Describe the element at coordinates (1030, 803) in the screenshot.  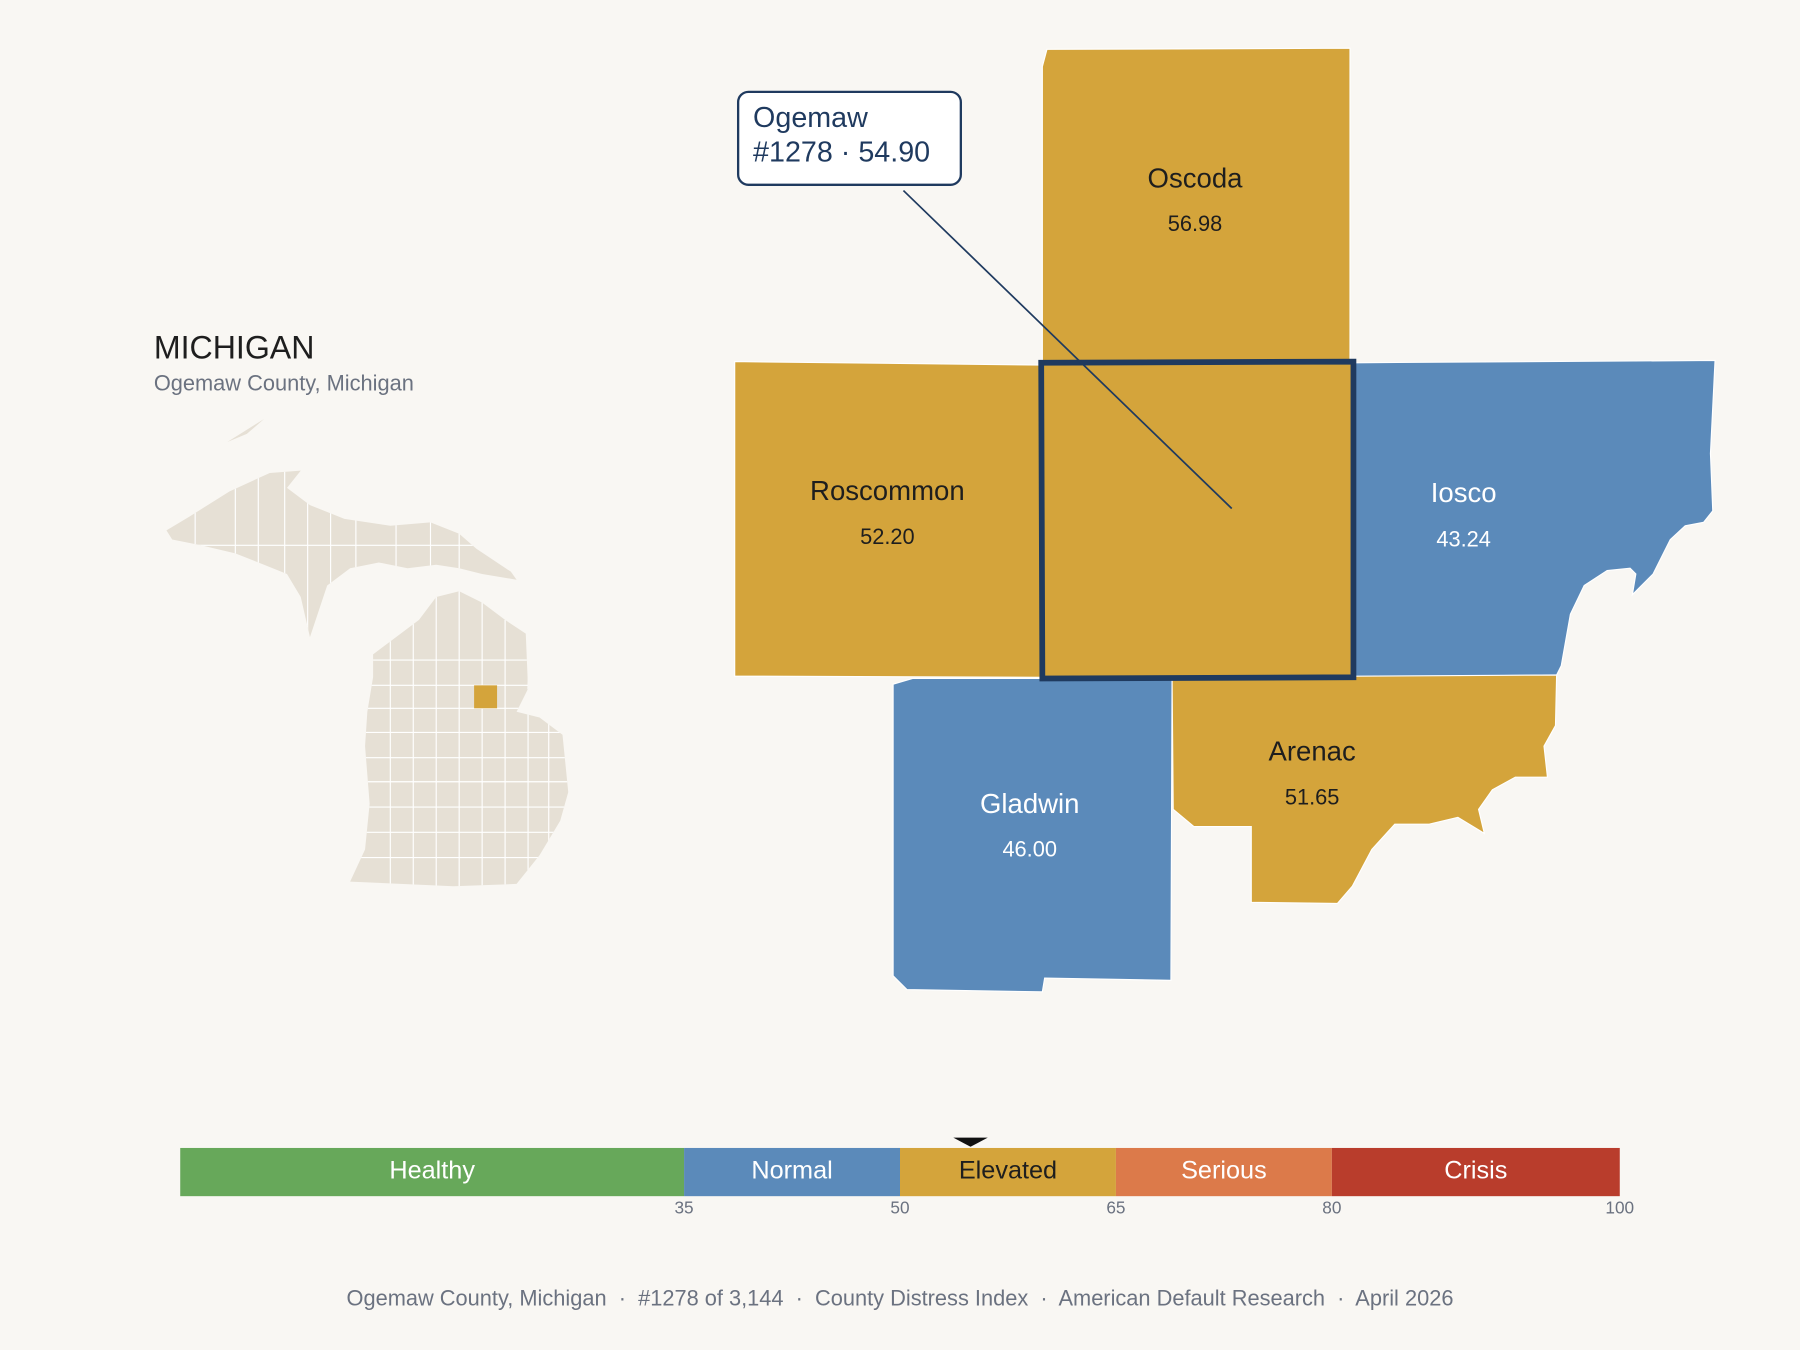
I see `county-name: Gladwin` at that location.